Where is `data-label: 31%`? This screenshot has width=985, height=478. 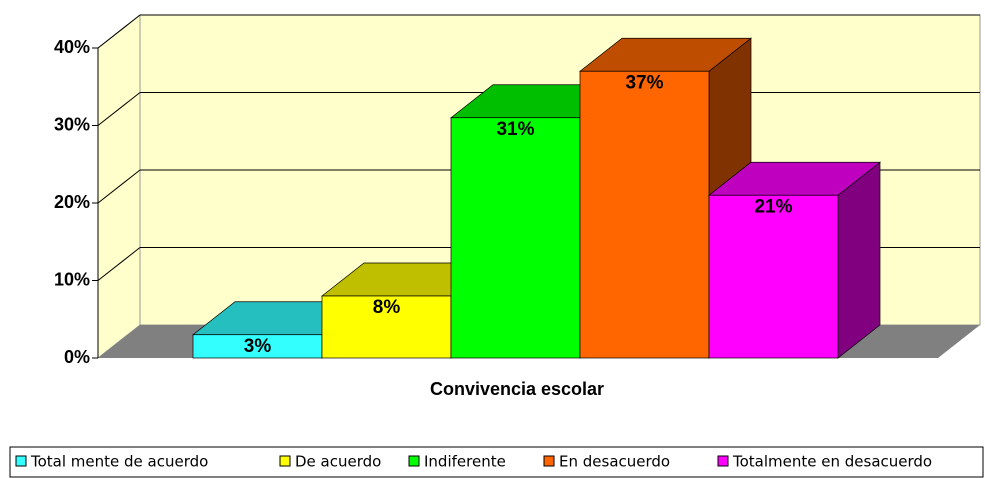 data-label: 31% is located at coordinates (515, 129).